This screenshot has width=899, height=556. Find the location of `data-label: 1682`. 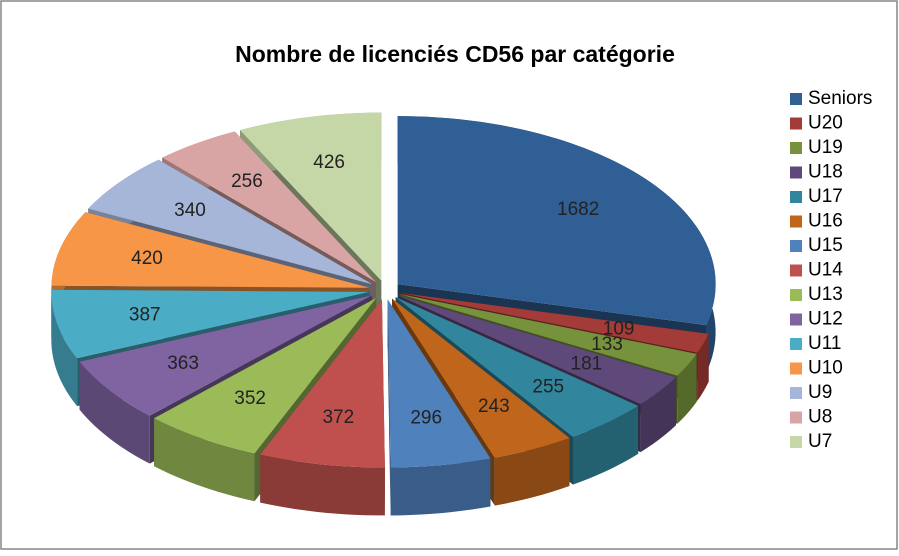

data-label: 1682 is located at coordinates (578, 209).